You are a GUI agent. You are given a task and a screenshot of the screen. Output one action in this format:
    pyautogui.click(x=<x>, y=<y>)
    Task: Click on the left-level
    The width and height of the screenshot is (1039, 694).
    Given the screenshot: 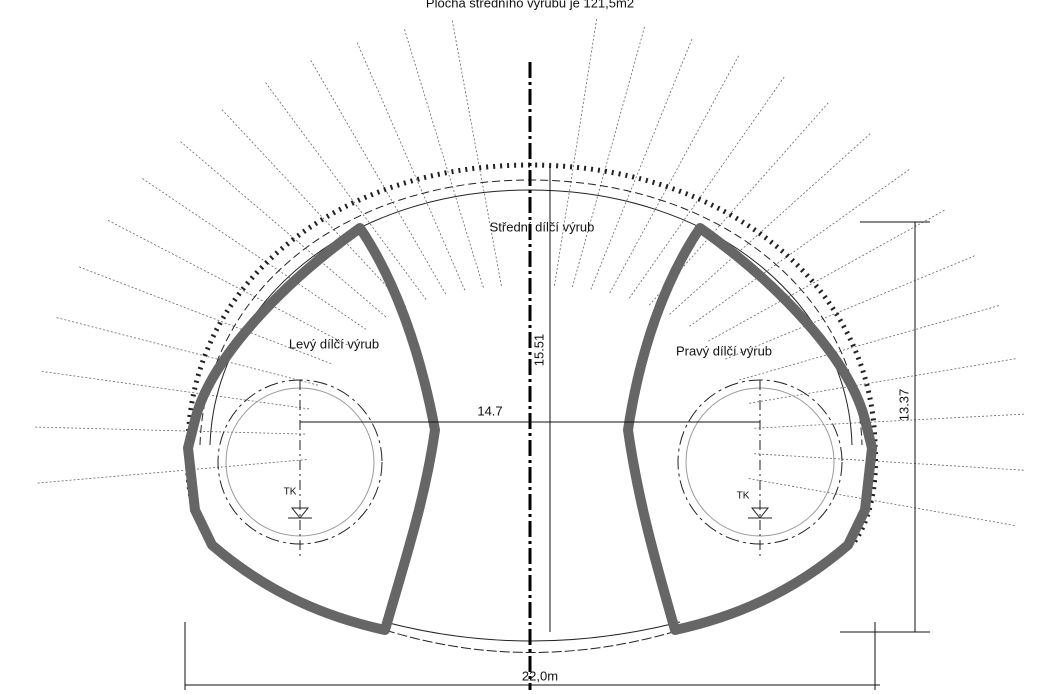 What is the action you would take?
    pyautogui.click(x=300, y=513)
    